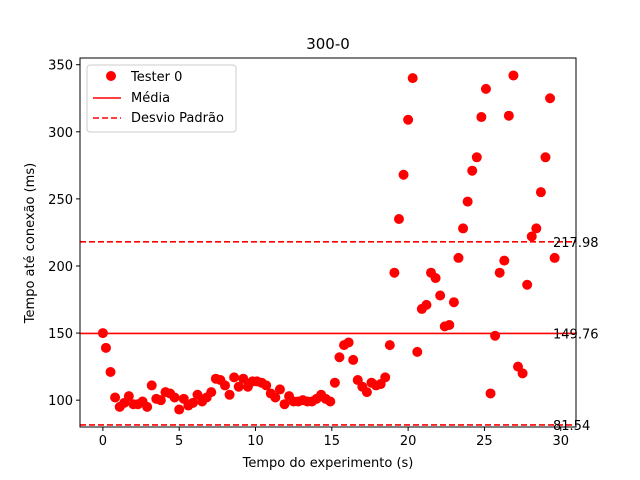  I want to click on x-tick-label-2: 10, so click(255, 441).